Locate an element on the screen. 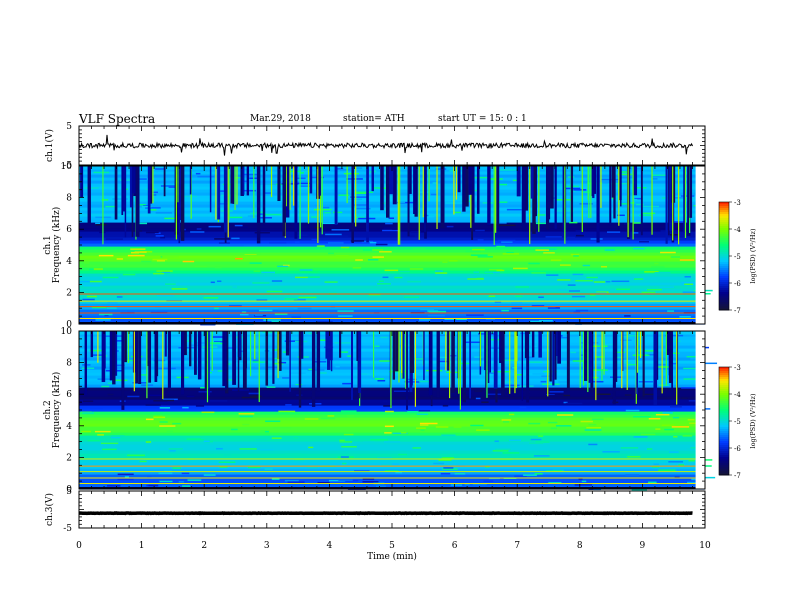  colorbar-tick-label: -3 is located at coordinates (737, 368).